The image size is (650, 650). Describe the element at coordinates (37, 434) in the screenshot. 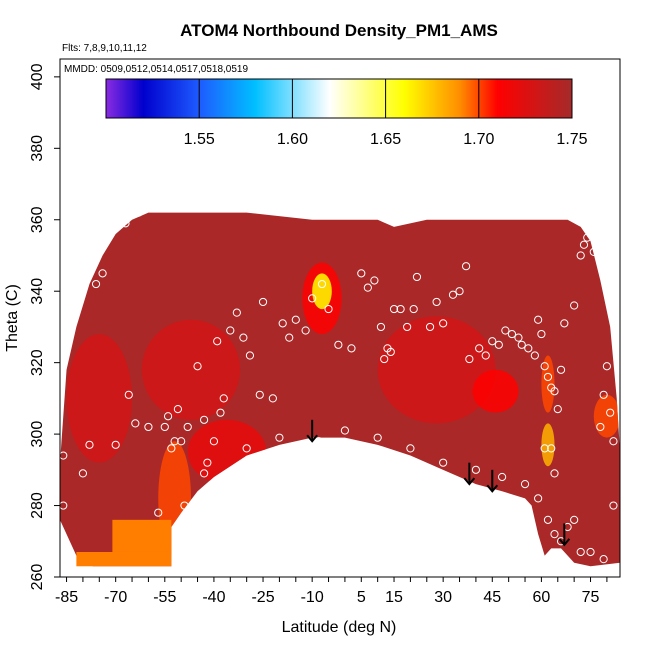

I see `y-tick-label: 300` at that location.